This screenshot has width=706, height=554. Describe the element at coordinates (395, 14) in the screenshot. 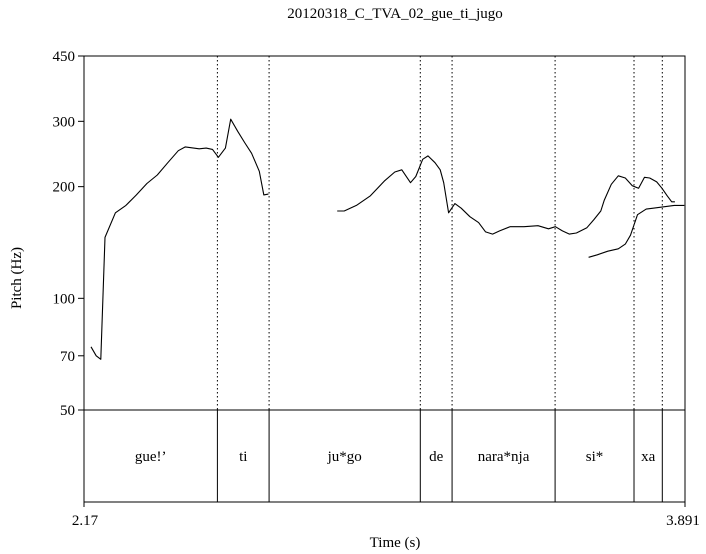

I see `chart-title: 20120318_C_TVA_02_gue_ti_jugo` at that location.